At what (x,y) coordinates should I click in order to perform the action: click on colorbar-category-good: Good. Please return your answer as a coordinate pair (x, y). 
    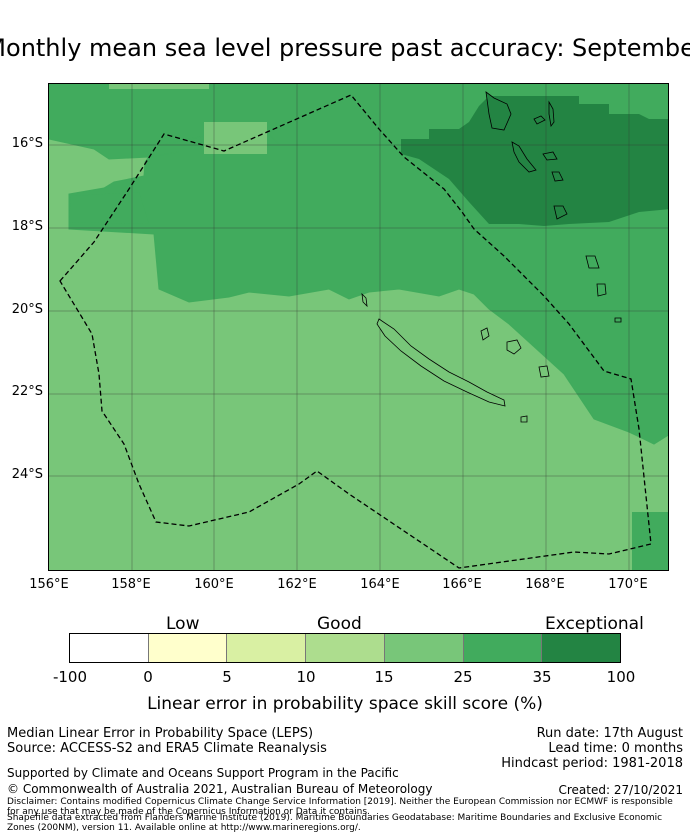
    Looking at the image, I should click on (339, 624).